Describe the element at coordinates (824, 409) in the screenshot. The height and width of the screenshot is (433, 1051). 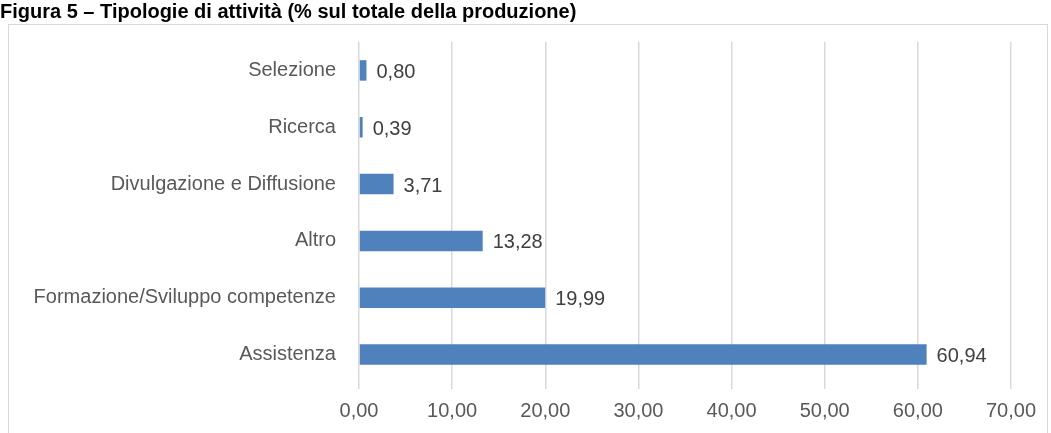
I see `x-tick-label: 50,00` at that location.